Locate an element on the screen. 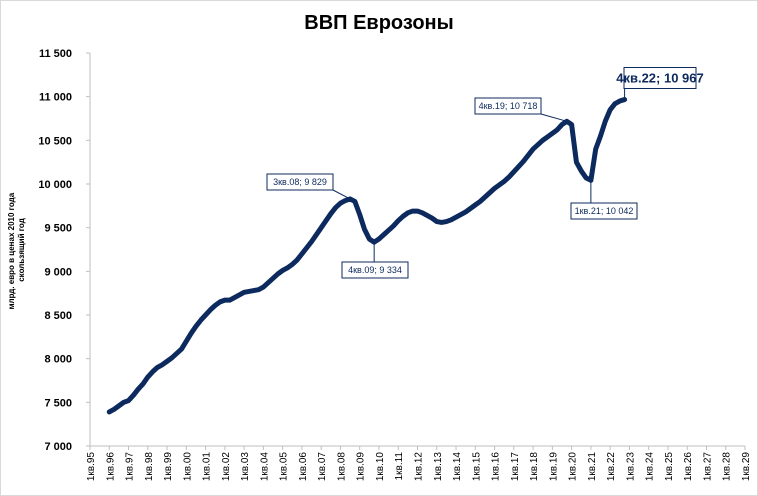 The width and height of the screenshot is (758, 496). y-tick-label: 10 500 is located at coordinates (55, 141).